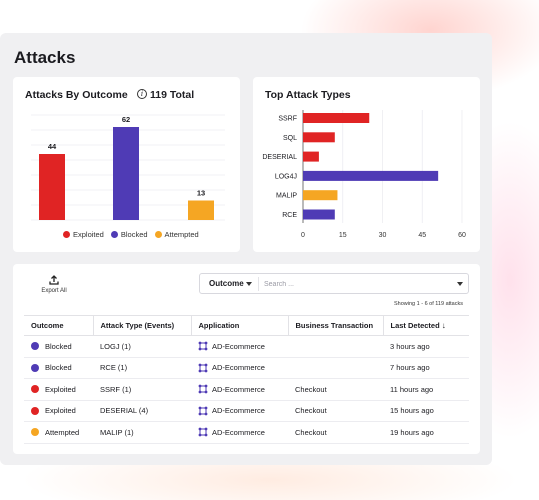  I want to click on table-row: Blocked LOGJ (1) AD-Ecommerce 3 hours ago, so click(246, 346).